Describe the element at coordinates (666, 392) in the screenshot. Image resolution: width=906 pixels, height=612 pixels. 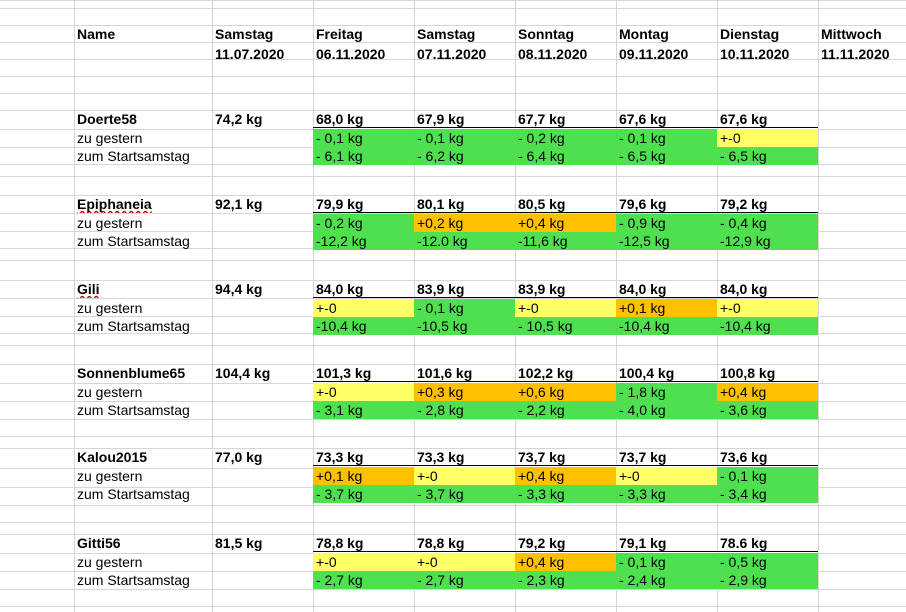
I see `daily-change-cell: - 1,8 kg` at that location.